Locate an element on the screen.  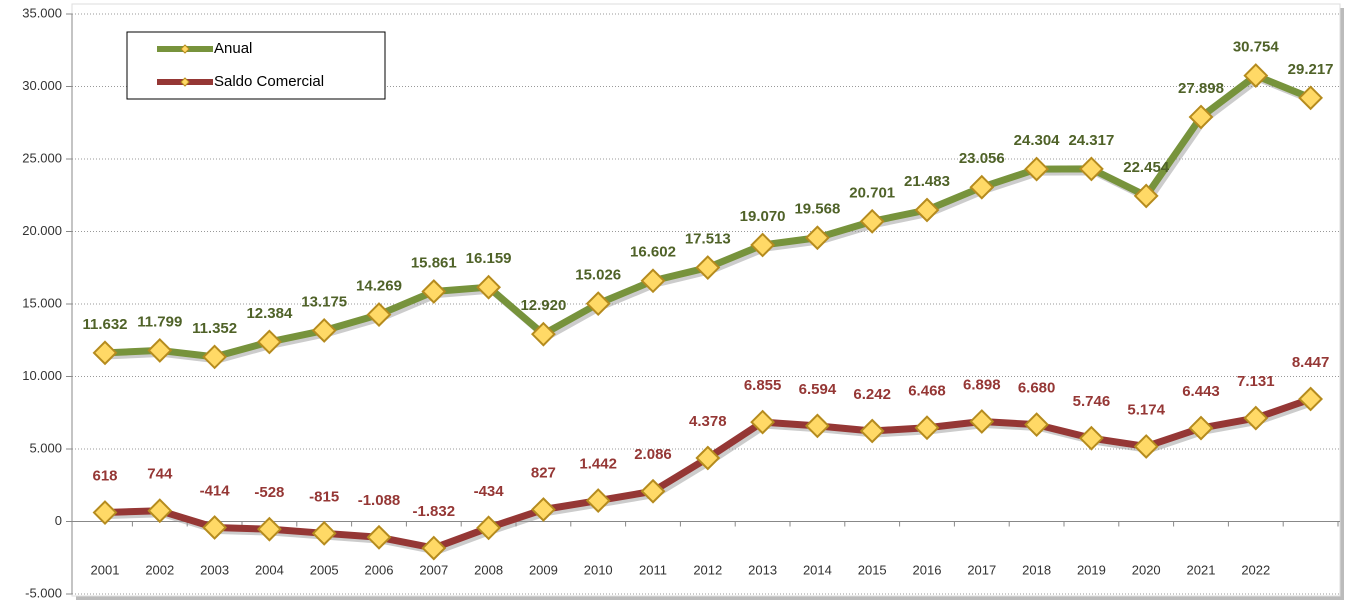
x-tick-label: 2019 is located at coordinates (1091, 569).